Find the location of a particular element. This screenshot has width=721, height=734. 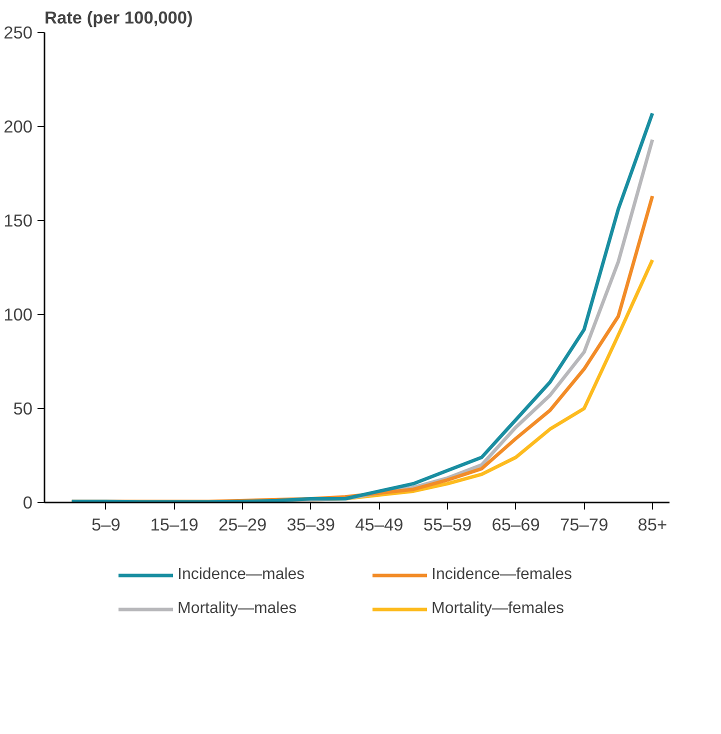

y-axis-title: Rate (per 100,000) is located at coordinates (118, 18).